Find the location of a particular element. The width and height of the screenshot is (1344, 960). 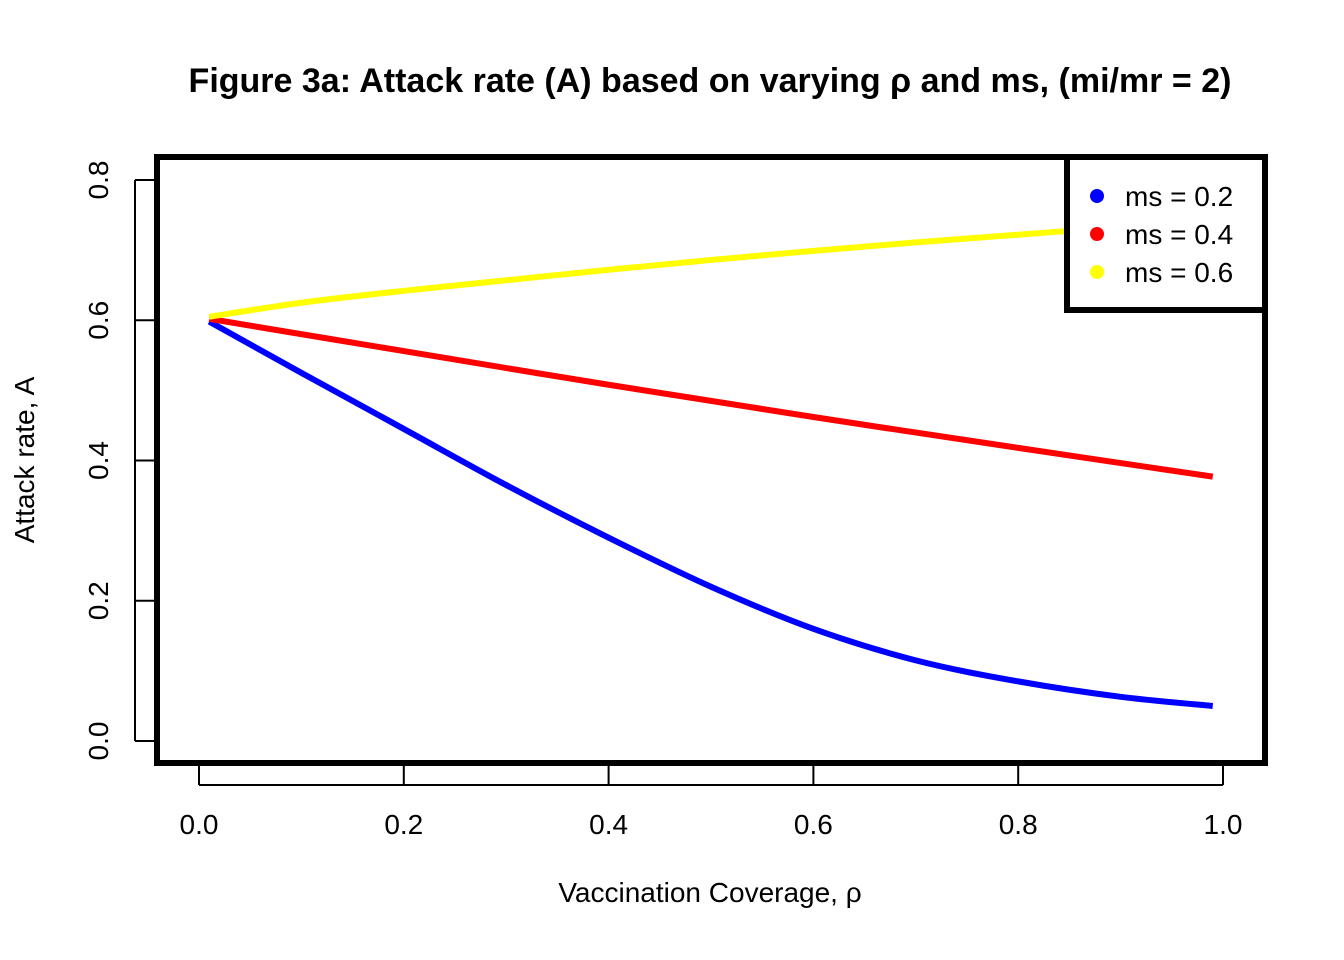

y-tick-label: 0.2 is located at coordinates (98, 600).